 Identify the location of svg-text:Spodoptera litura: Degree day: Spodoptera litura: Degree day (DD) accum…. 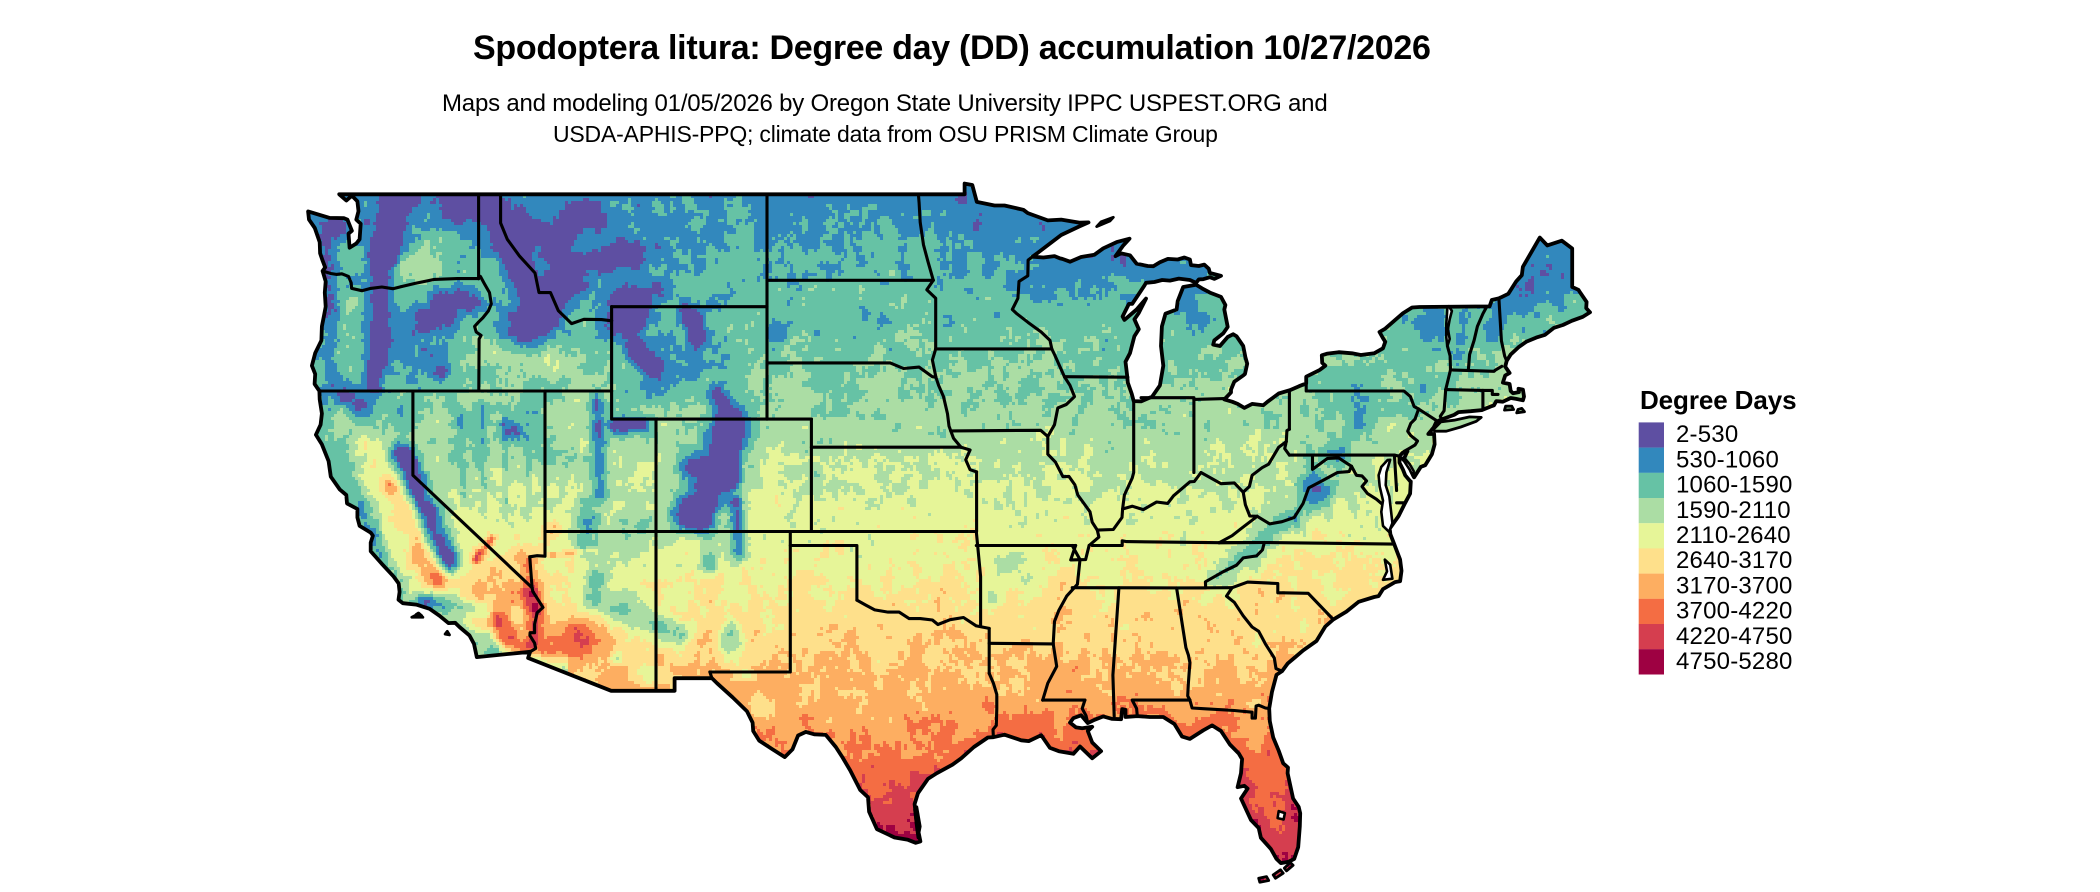
(952, 48).